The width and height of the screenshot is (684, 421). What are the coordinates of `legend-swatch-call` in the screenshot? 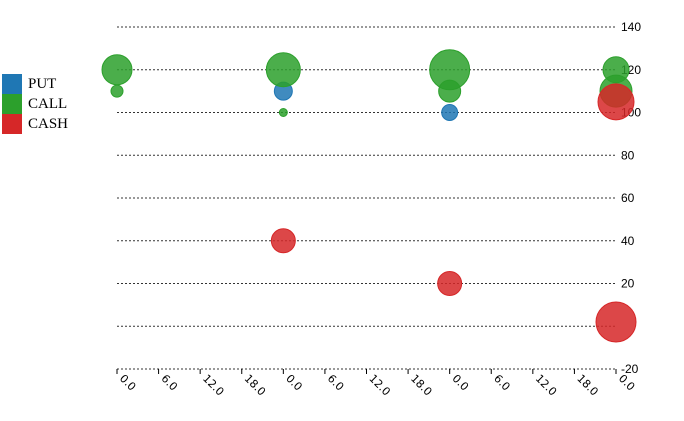 It's located at (12, 104).